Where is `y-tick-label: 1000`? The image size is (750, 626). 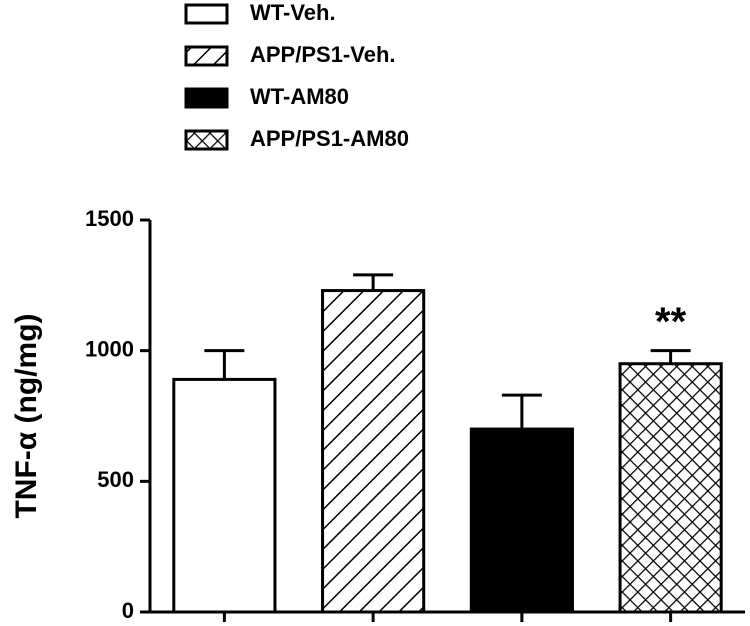 y-tick-label: 1000 is located at coordinates (109, 348).